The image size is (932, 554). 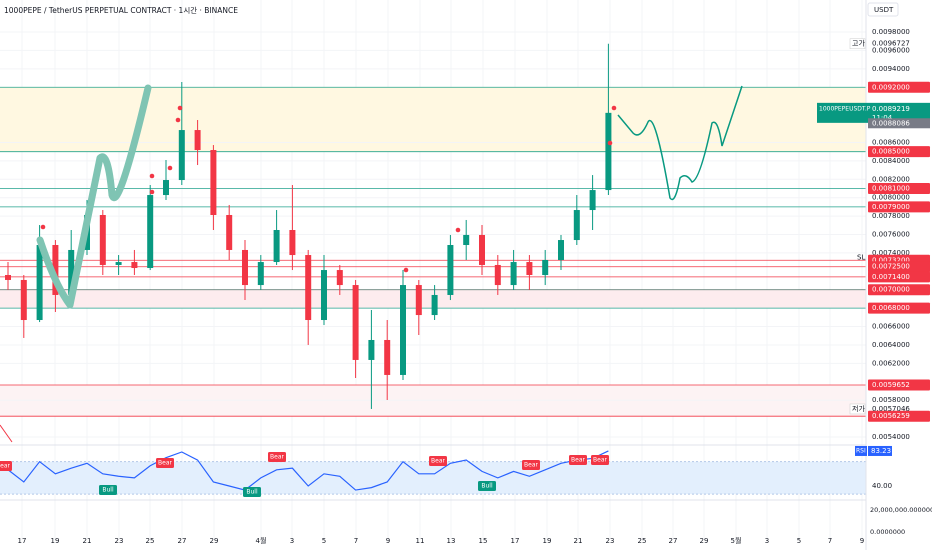 What do you see at coordinates (324, 541) in the screenshot?
I see `x-tick-label: 5` at bounding box center [324, 541].